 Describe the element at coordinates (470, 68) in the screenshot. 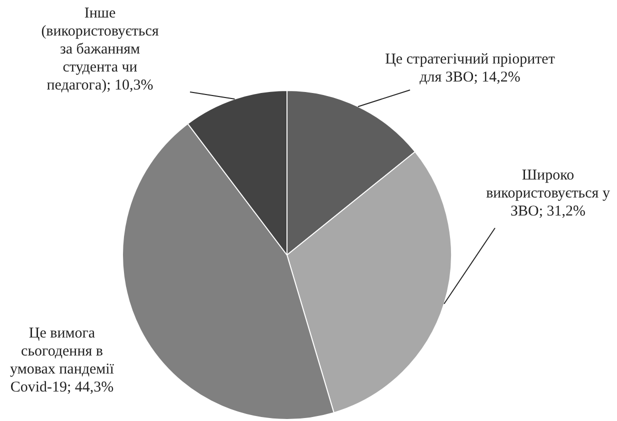

I see `slice-label: Це стратегічний пріоритет для ЗВО; 14,2%` at that location.